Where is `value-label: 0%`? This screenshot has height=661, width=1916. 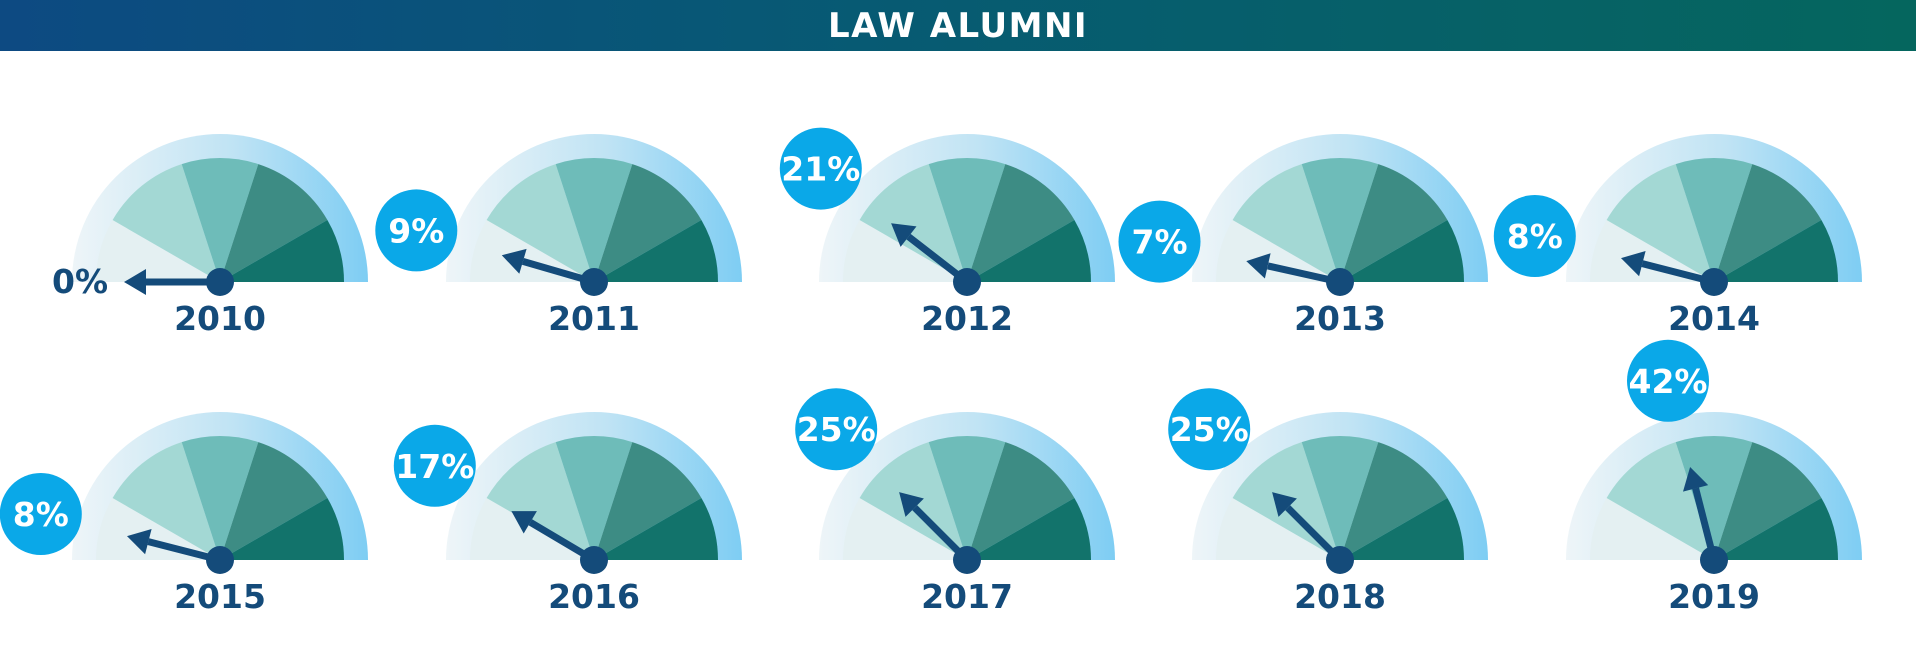
value-label: 0% is located at coordinates (80, 281).